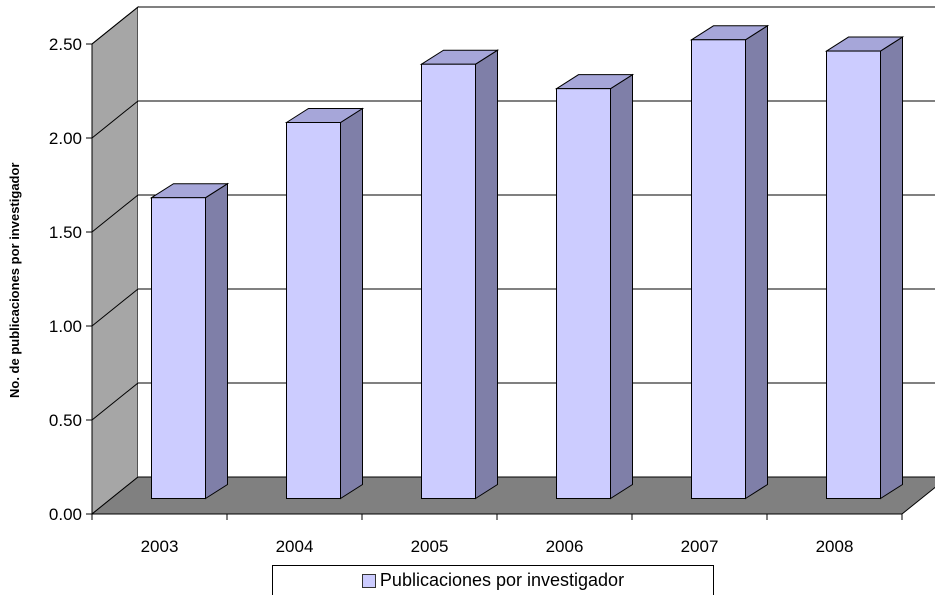 The width and height of the screenshot is (935, 595). Describe the element at coordinates (65, 420) in the screenshot. I see `y-tick-label: 0.50` at that location.